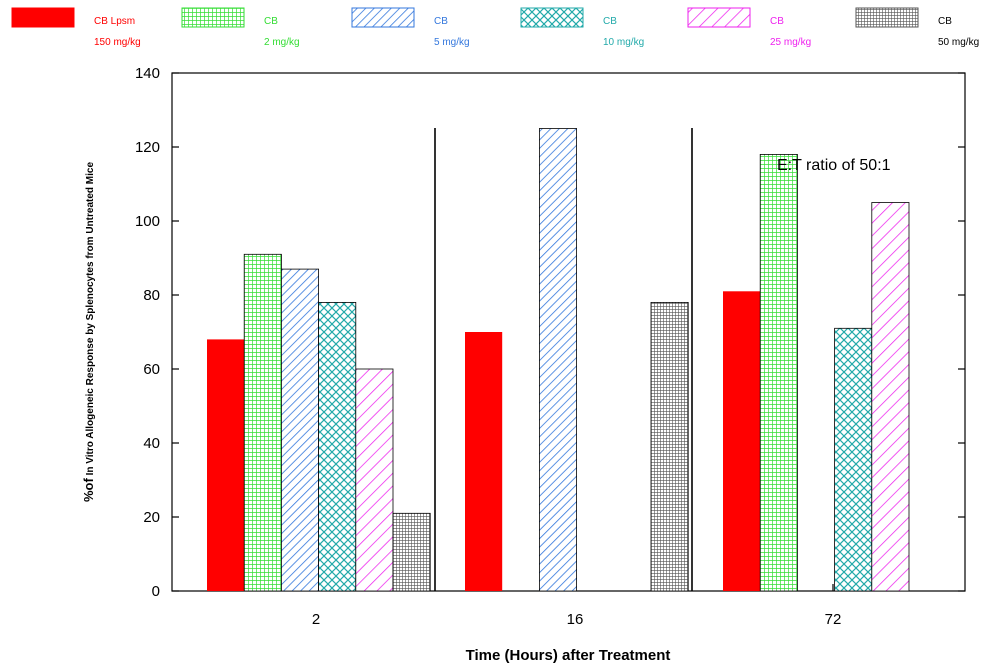 This screenshot has width=1003, height=666. Describe the element at coordinates (452, 42) in the screenshot. I see `legend-dose-2: 5 mg/kg` at that location.